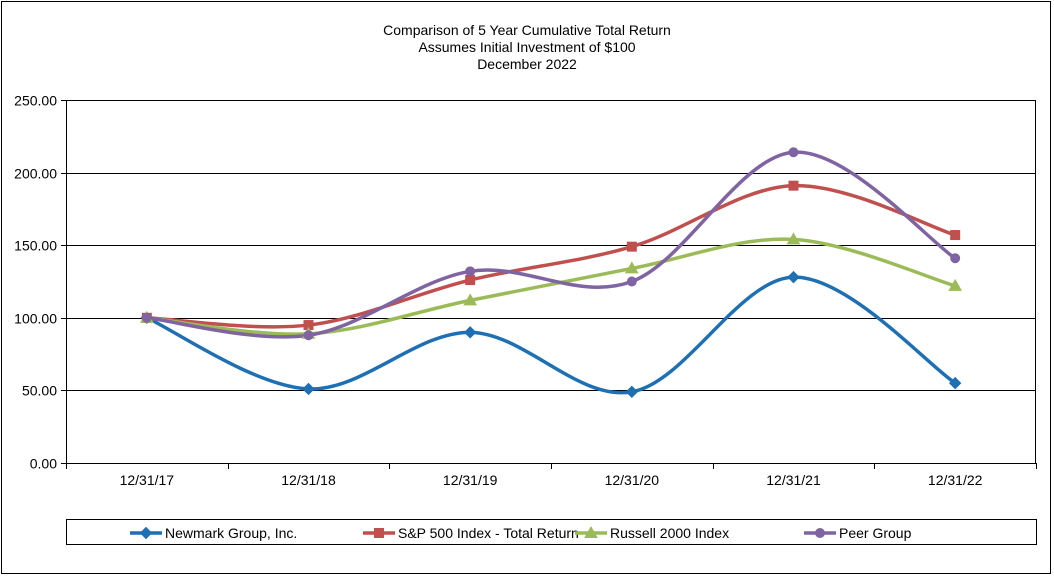 The image size is (1054, 577). What do you see at coordinates (35, 174) in the screenshot?
I see `y-tick-label: 200.00` at bounding box center [35, 174].